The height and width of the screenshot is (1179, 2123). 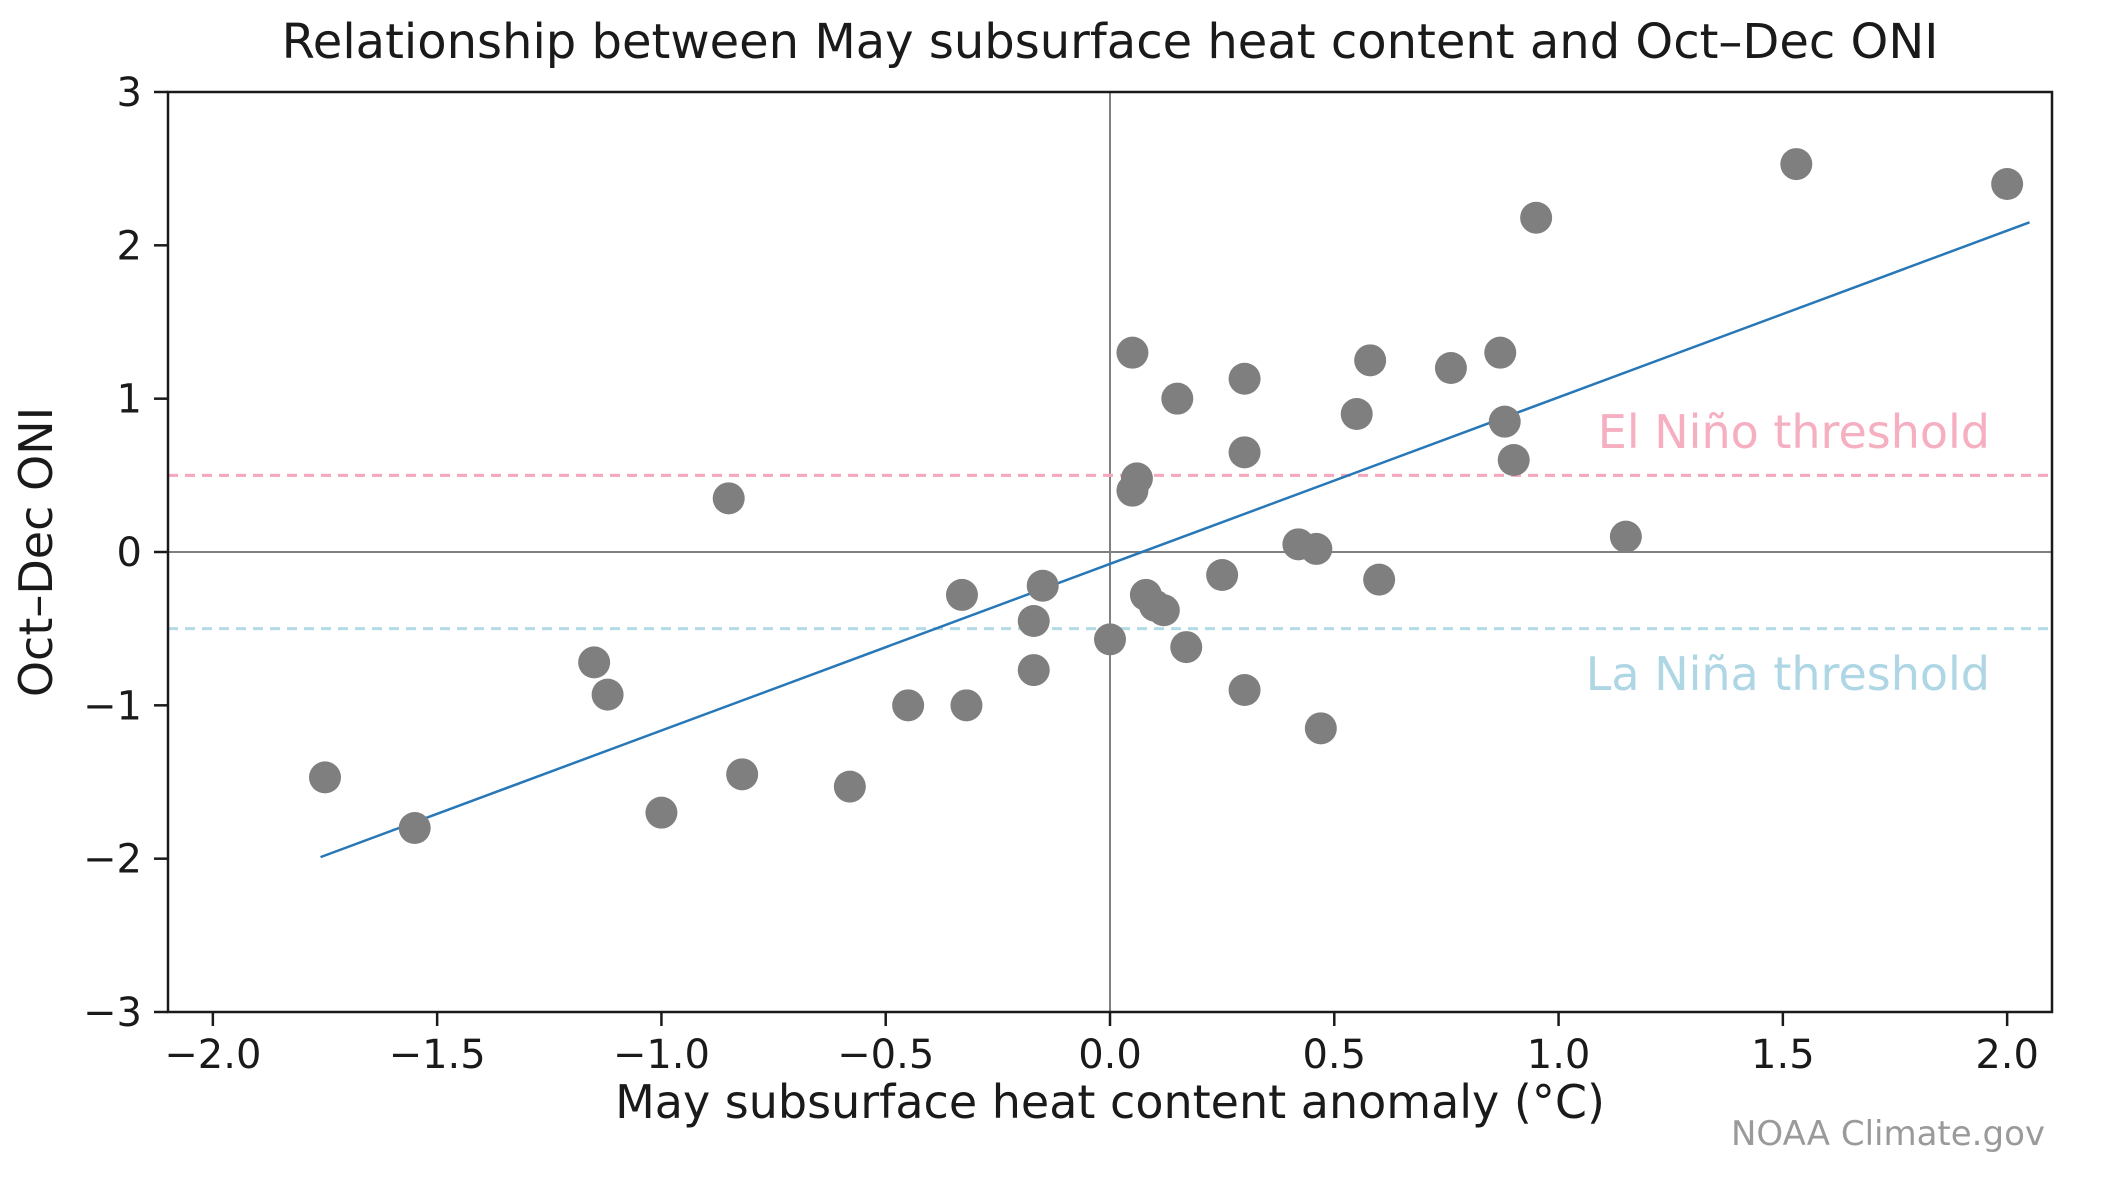 What do you see at coordinates (1794, 432) in the screenshot?
I see `el-nino-threshold-label: El Niño threshold` at bounding box center [1794, 432].